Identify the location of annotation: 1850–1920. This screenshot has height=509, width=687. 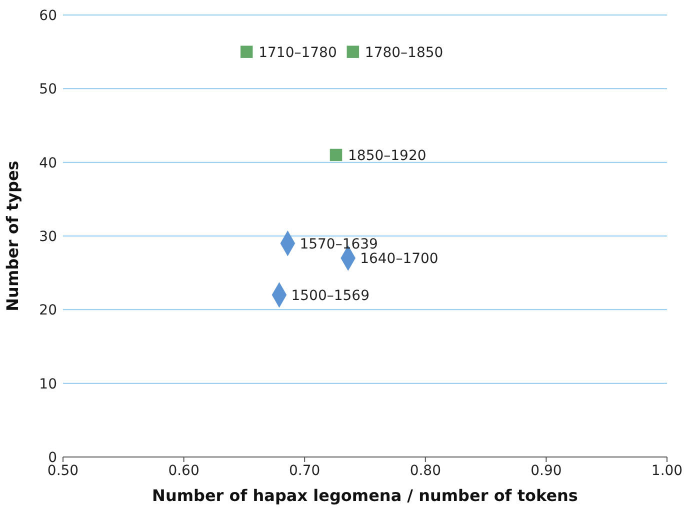
(387, 156).